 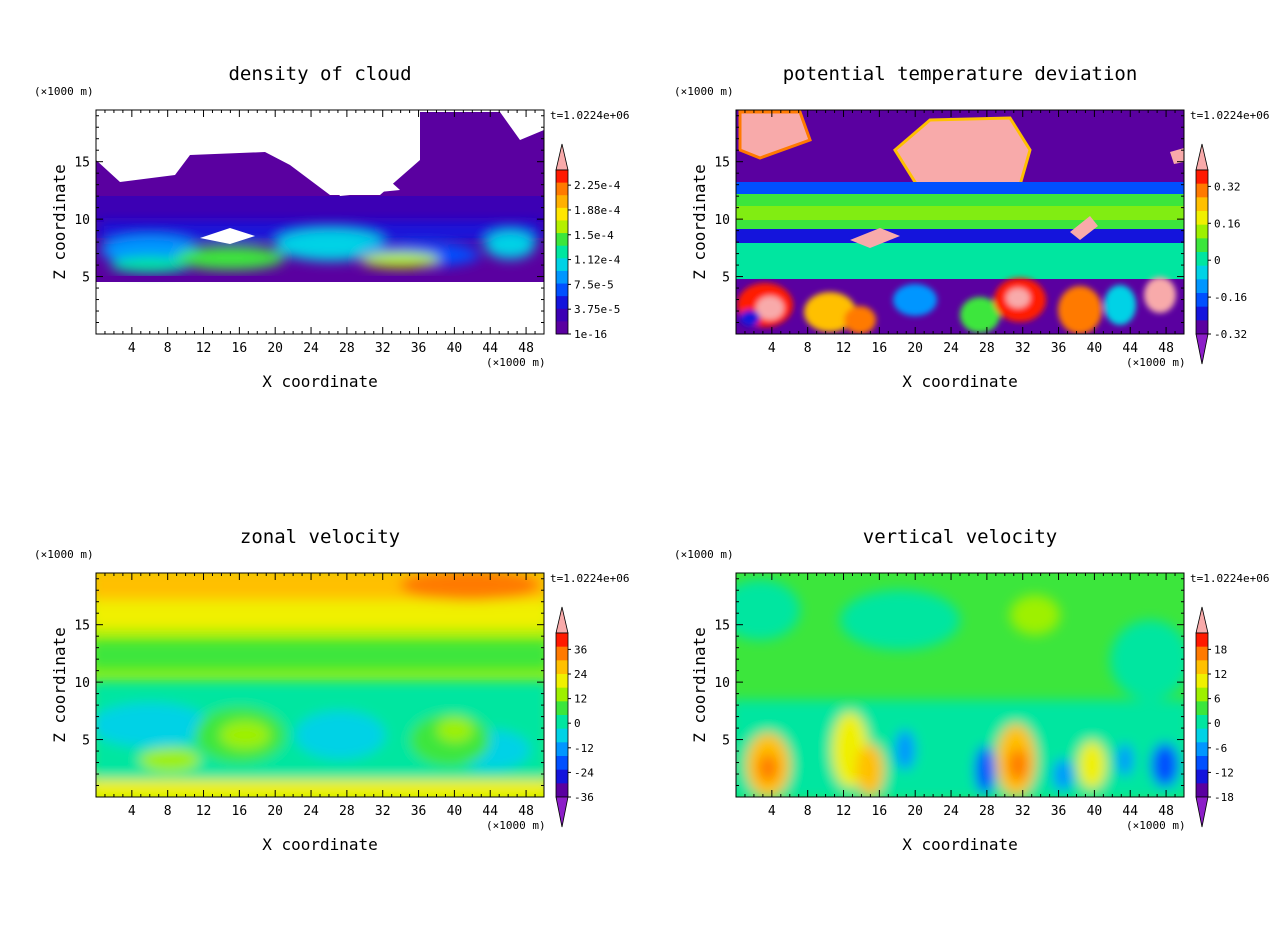 What do you see at coordinates (584, 772) in the screenshot?
I see `colorbar-label: -24` at bounding box center [584, 772].